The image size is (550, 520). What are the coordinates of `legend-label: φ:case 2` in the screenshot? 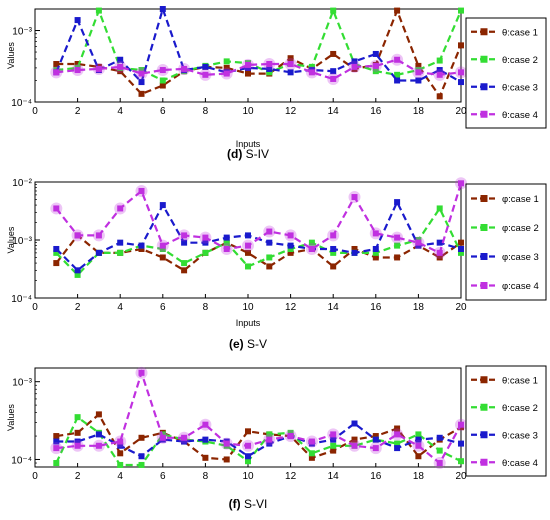 It's located at (520, 228).